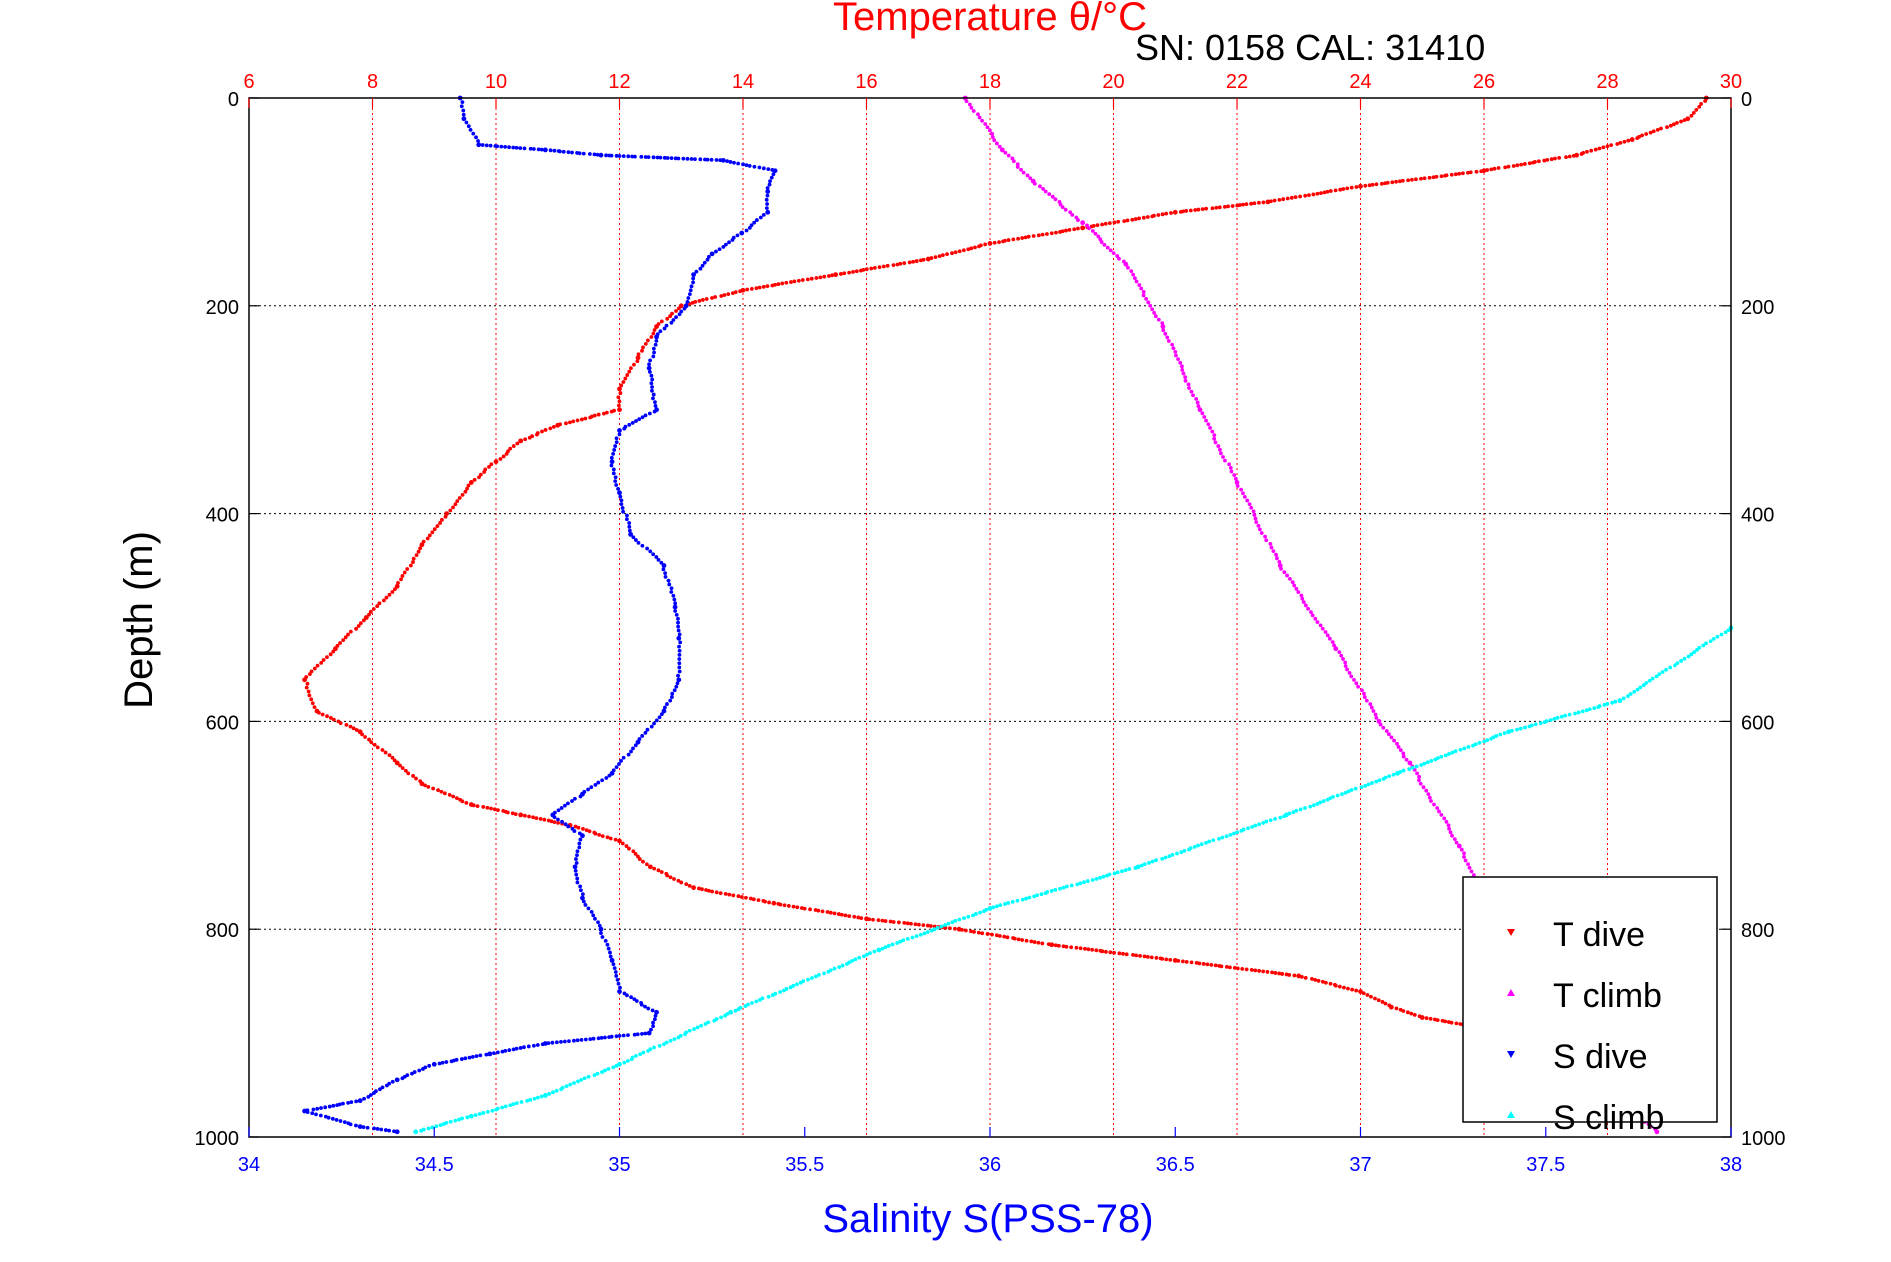 This screenshot has height=1262, width=1891. I want to click on serial-calibration-label: SN: 0158 CAL: 31410, so click(1310, 47).